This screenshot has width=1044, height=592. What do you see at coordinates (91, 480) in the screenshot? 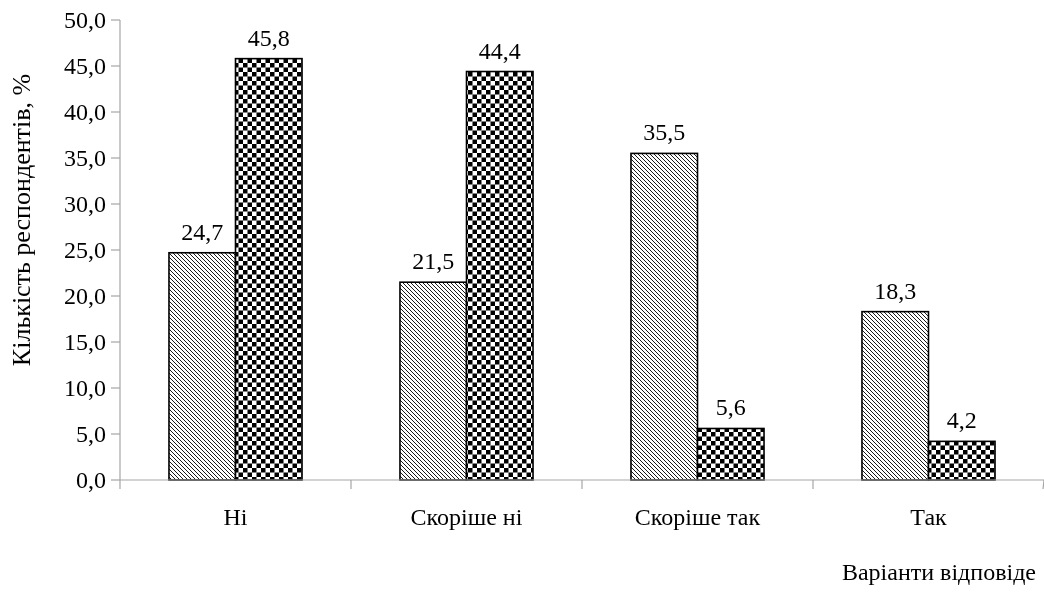
I see `y-tick-label: 0,0` at bounding box center [91, 480].